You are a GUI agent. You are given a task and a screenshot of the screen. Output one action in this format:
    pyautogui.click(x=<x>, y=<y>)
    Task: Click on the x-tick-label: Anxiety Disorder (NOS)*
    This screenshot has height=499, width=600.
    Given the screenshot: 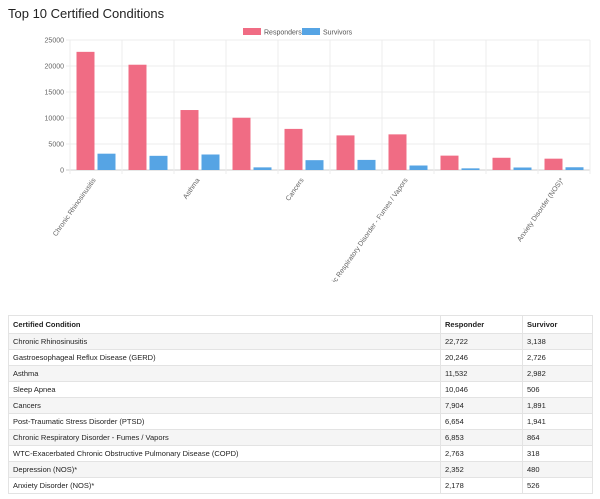 What is the action you would take?
    pyautogui.click(x=540, y=210)
    